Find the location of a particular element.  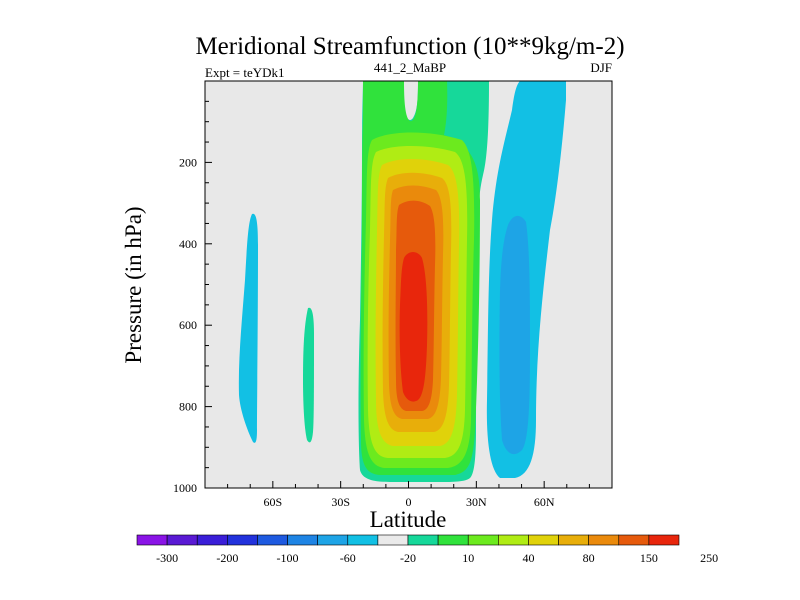

y-tick-label: 200 is located at coordinates (188, 162).